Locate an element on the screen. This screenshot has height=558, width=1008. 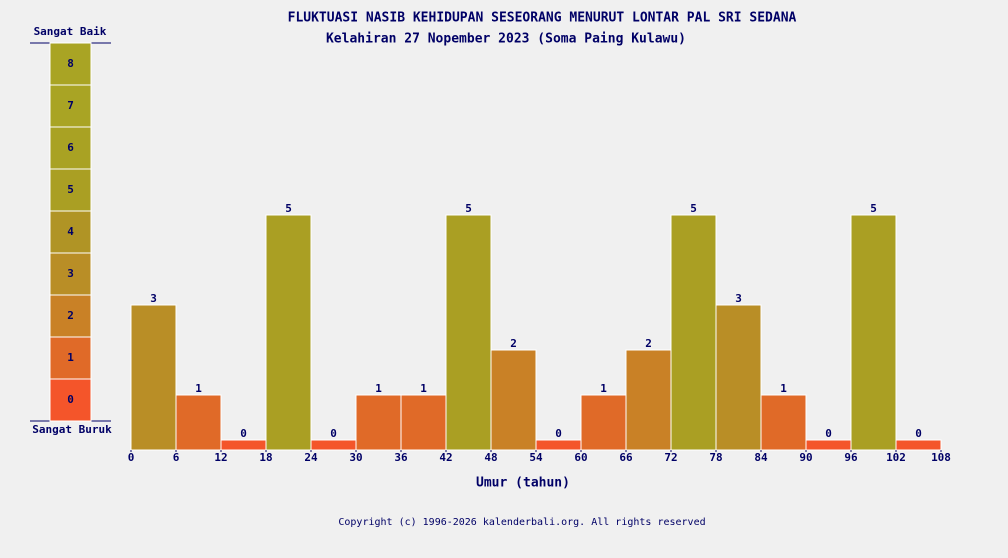
scale-level-label: 4 is located at coordinates (70, 231).